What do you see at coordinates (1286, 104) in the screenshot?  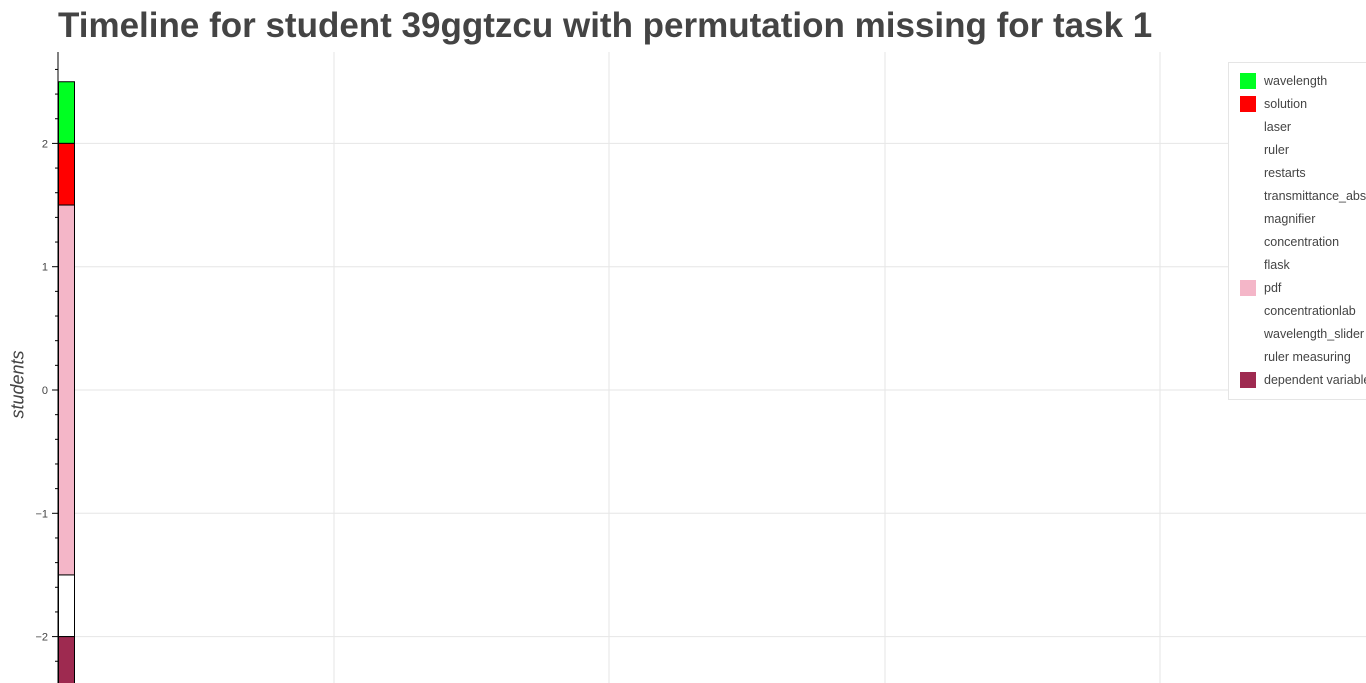 I see `legend-label: solution` at bounding box center [1286, 104].